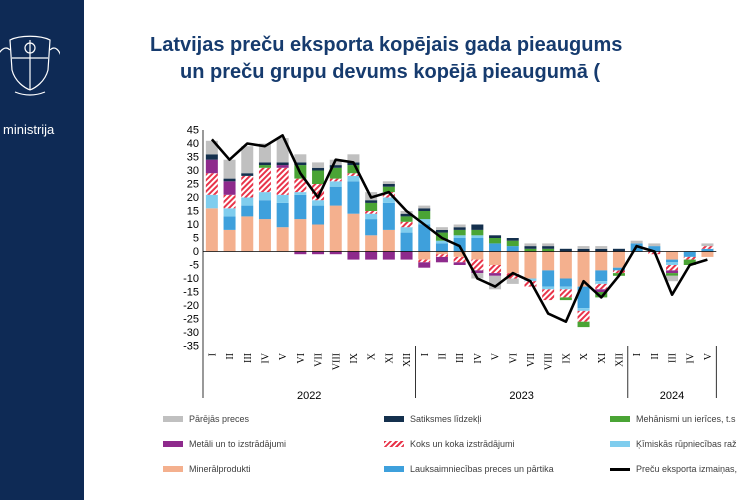 This screenshot has height=500, width=750. I want to click on x-tick-label: II, so click(230, 356).